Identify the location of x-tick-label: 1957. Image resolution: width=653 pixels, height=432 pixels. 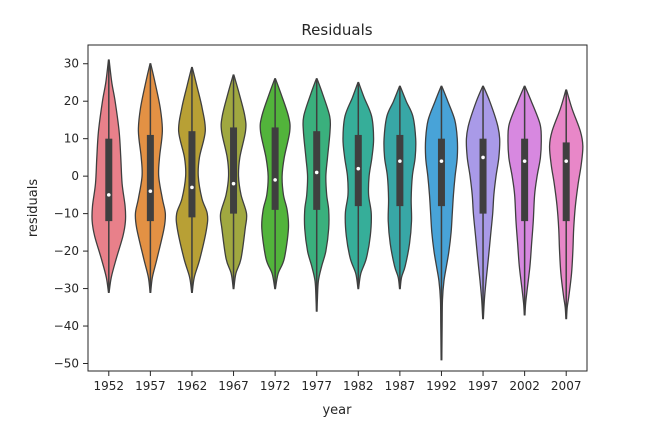
(150, 386).